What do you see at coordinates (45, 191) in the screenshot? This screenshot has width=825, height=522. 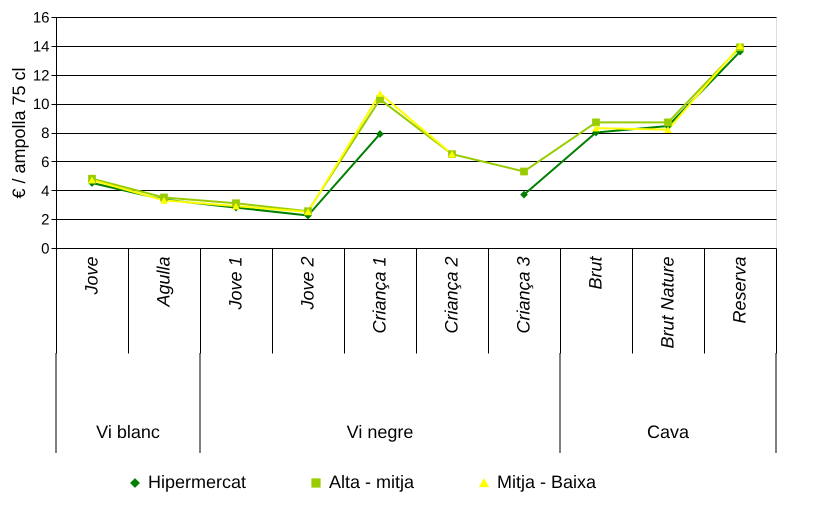 I see `y-tick-label: 4` at bounding box center [45, 191].